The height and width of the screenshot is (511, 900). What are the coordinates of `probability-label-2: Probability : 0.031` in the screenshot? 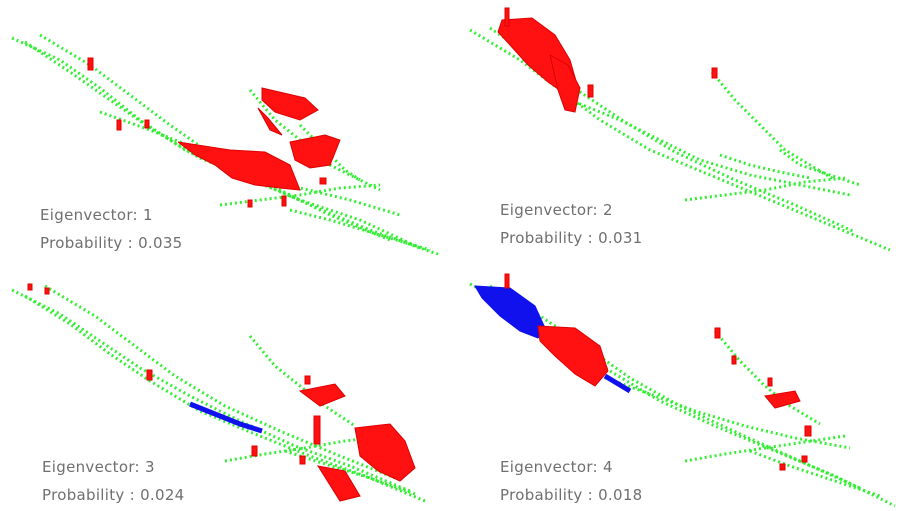 It's located at (571, 238).